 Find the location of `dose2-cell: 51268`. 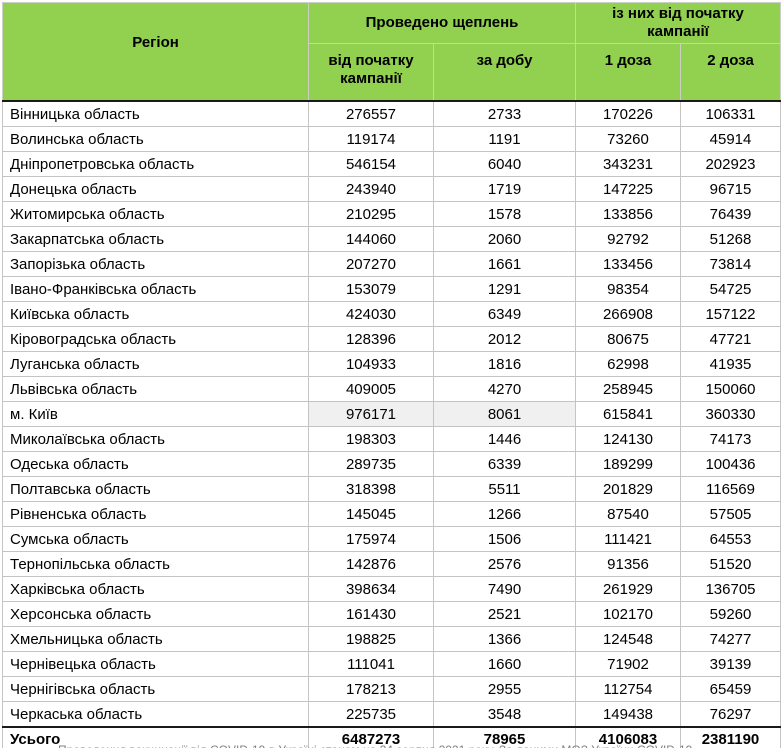

dose2-cell: 51268 is located at coordinates (730, 239).